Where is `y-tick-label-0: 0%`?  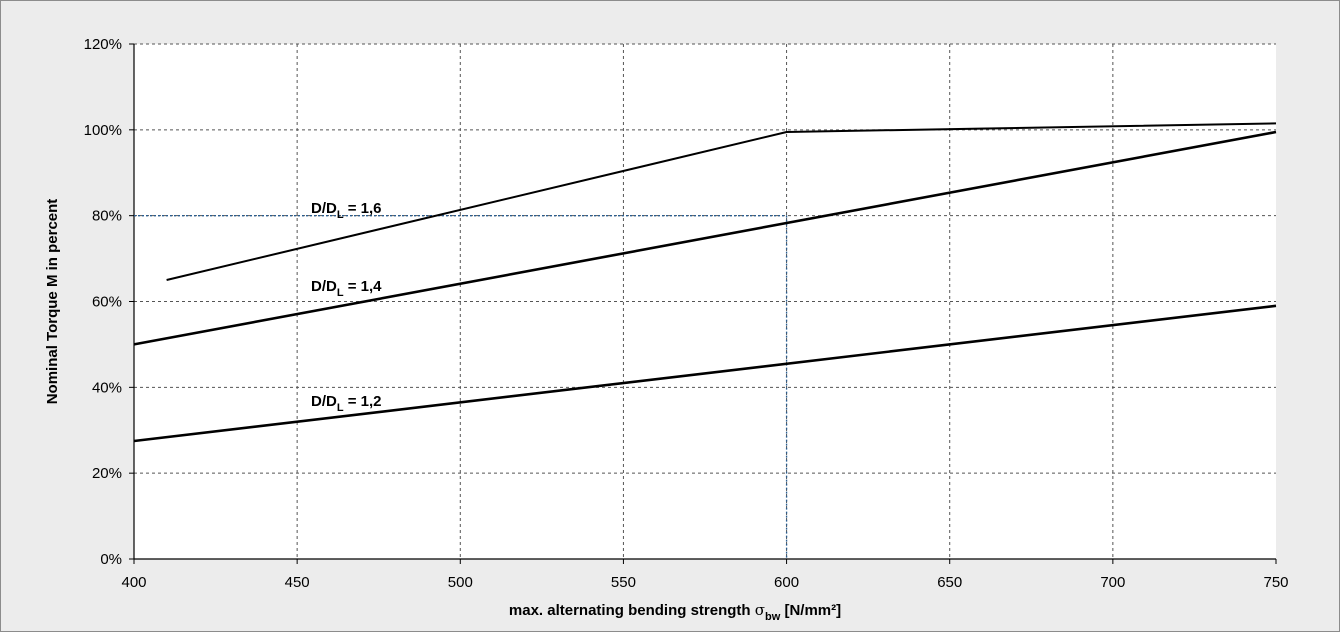 y-tick-label-0: 0% is located at coordinates (111, 559).